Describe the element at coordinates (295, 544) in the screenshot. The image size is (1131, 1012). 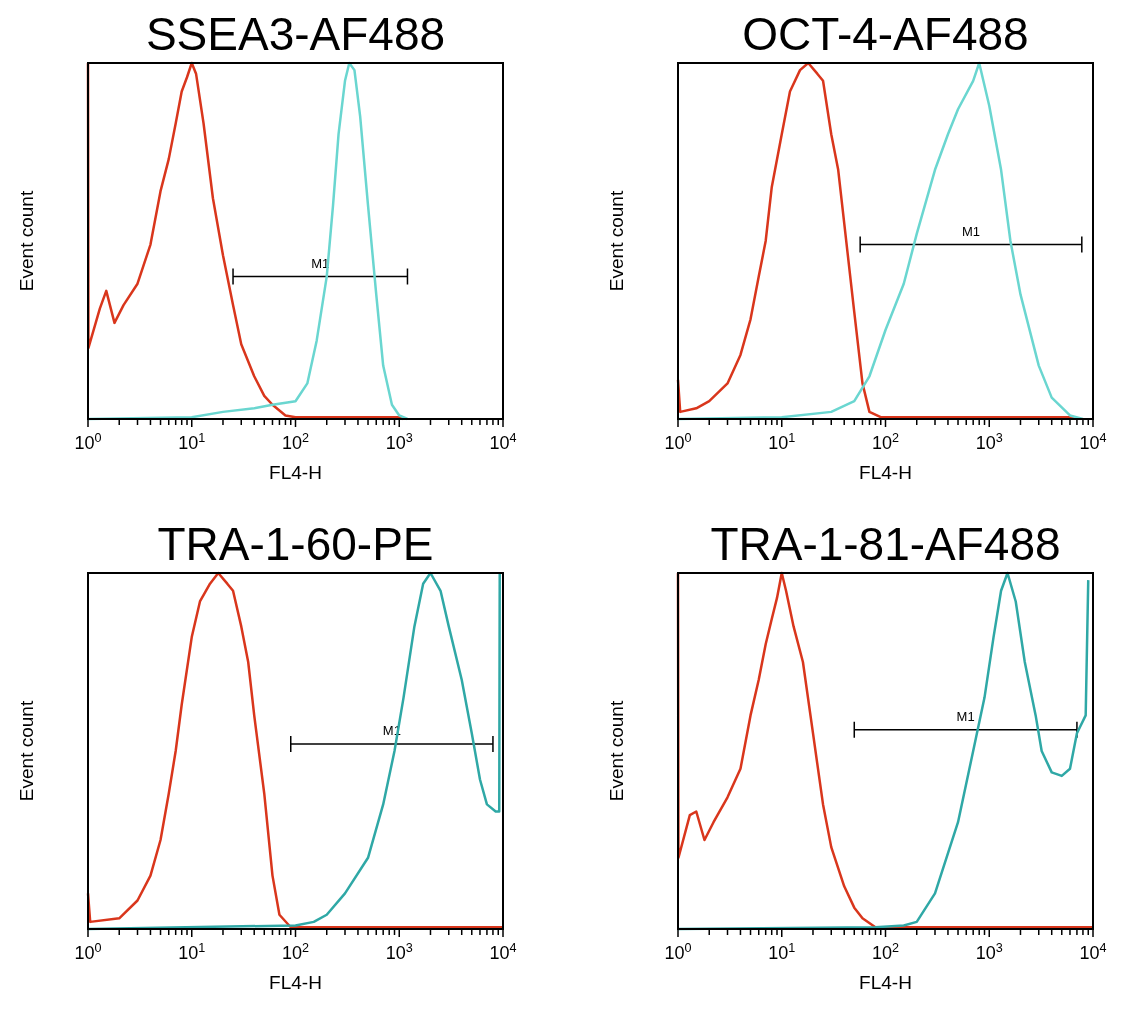
I see `chart-title: TRA-1-60-PE` at that location.